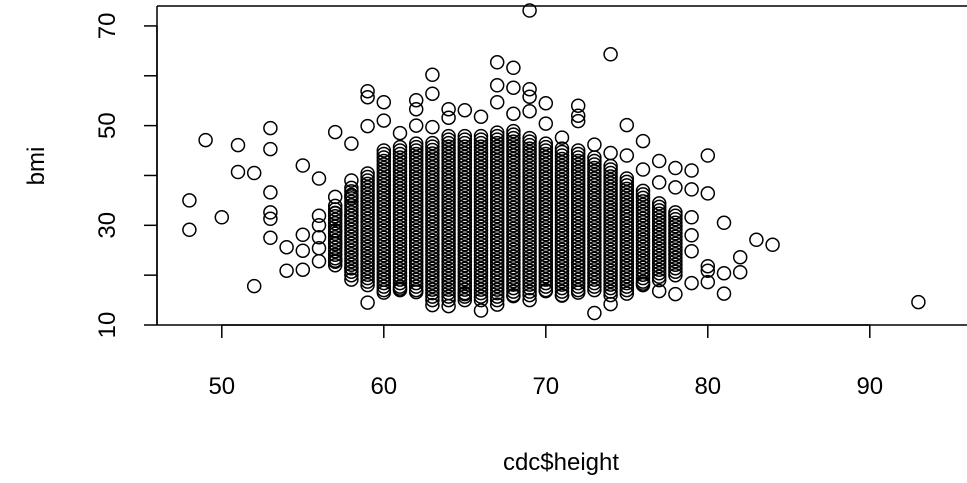 This screenshot has height=483, width=967. Describe the element at coordinates (561, 462) in the screenshot. I see `x-axis-title: cdc$height` at that location.